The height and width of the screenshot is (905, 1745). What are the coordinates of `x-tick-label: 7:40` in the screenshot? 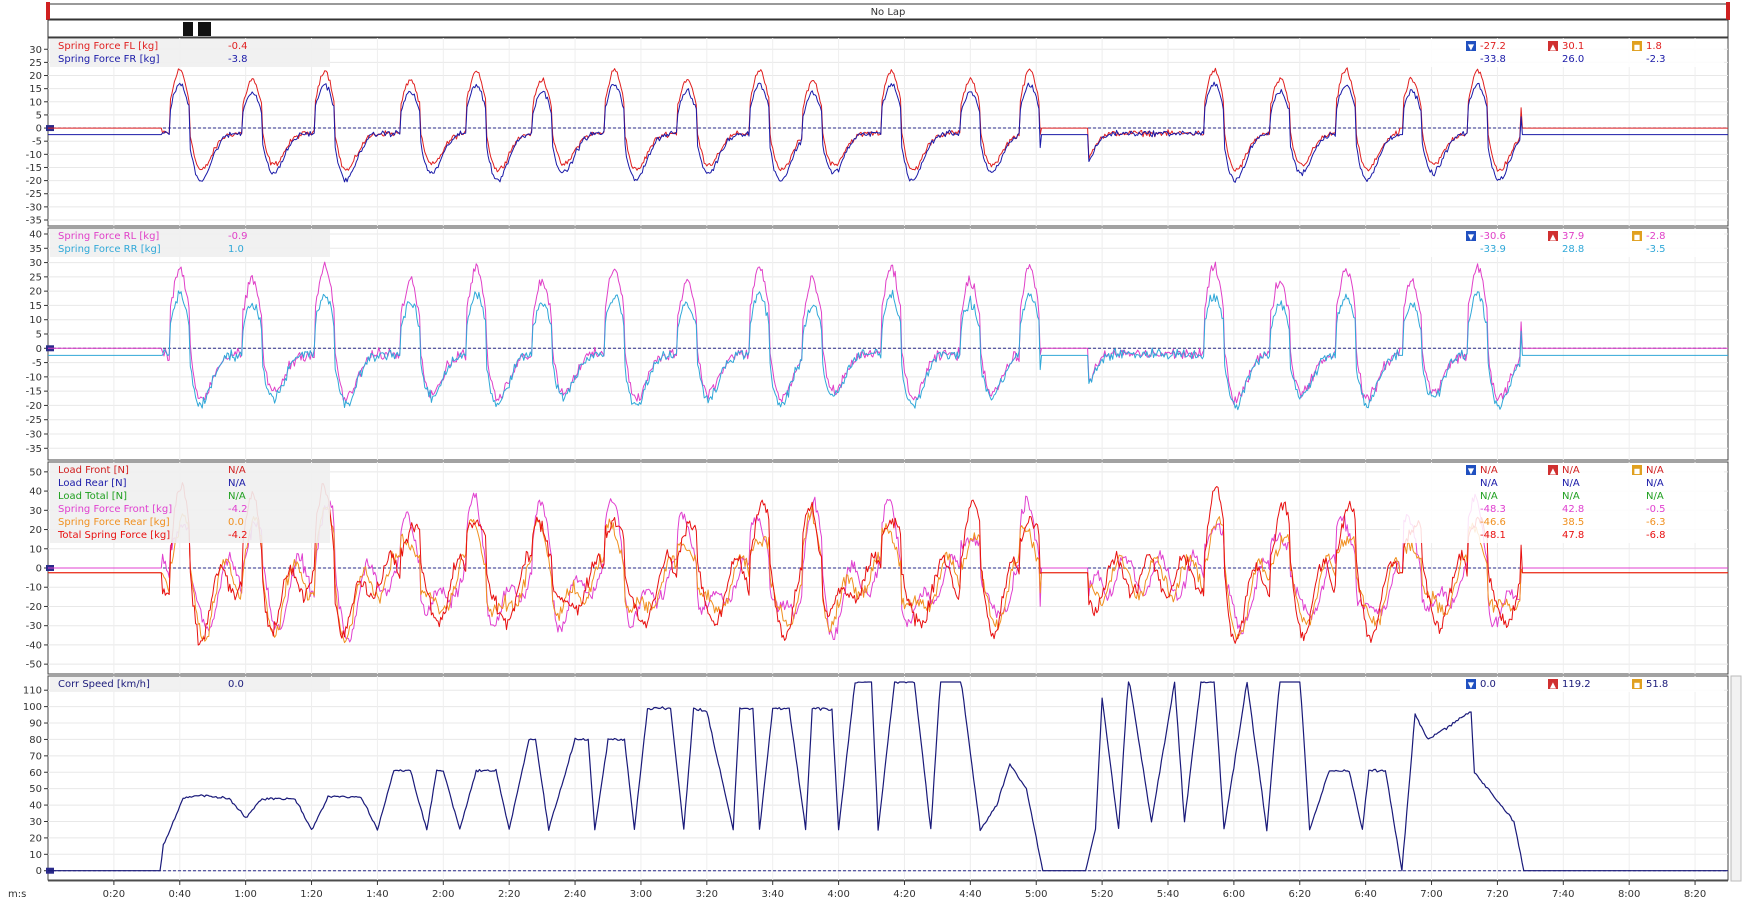 It's located at (1563, 894).